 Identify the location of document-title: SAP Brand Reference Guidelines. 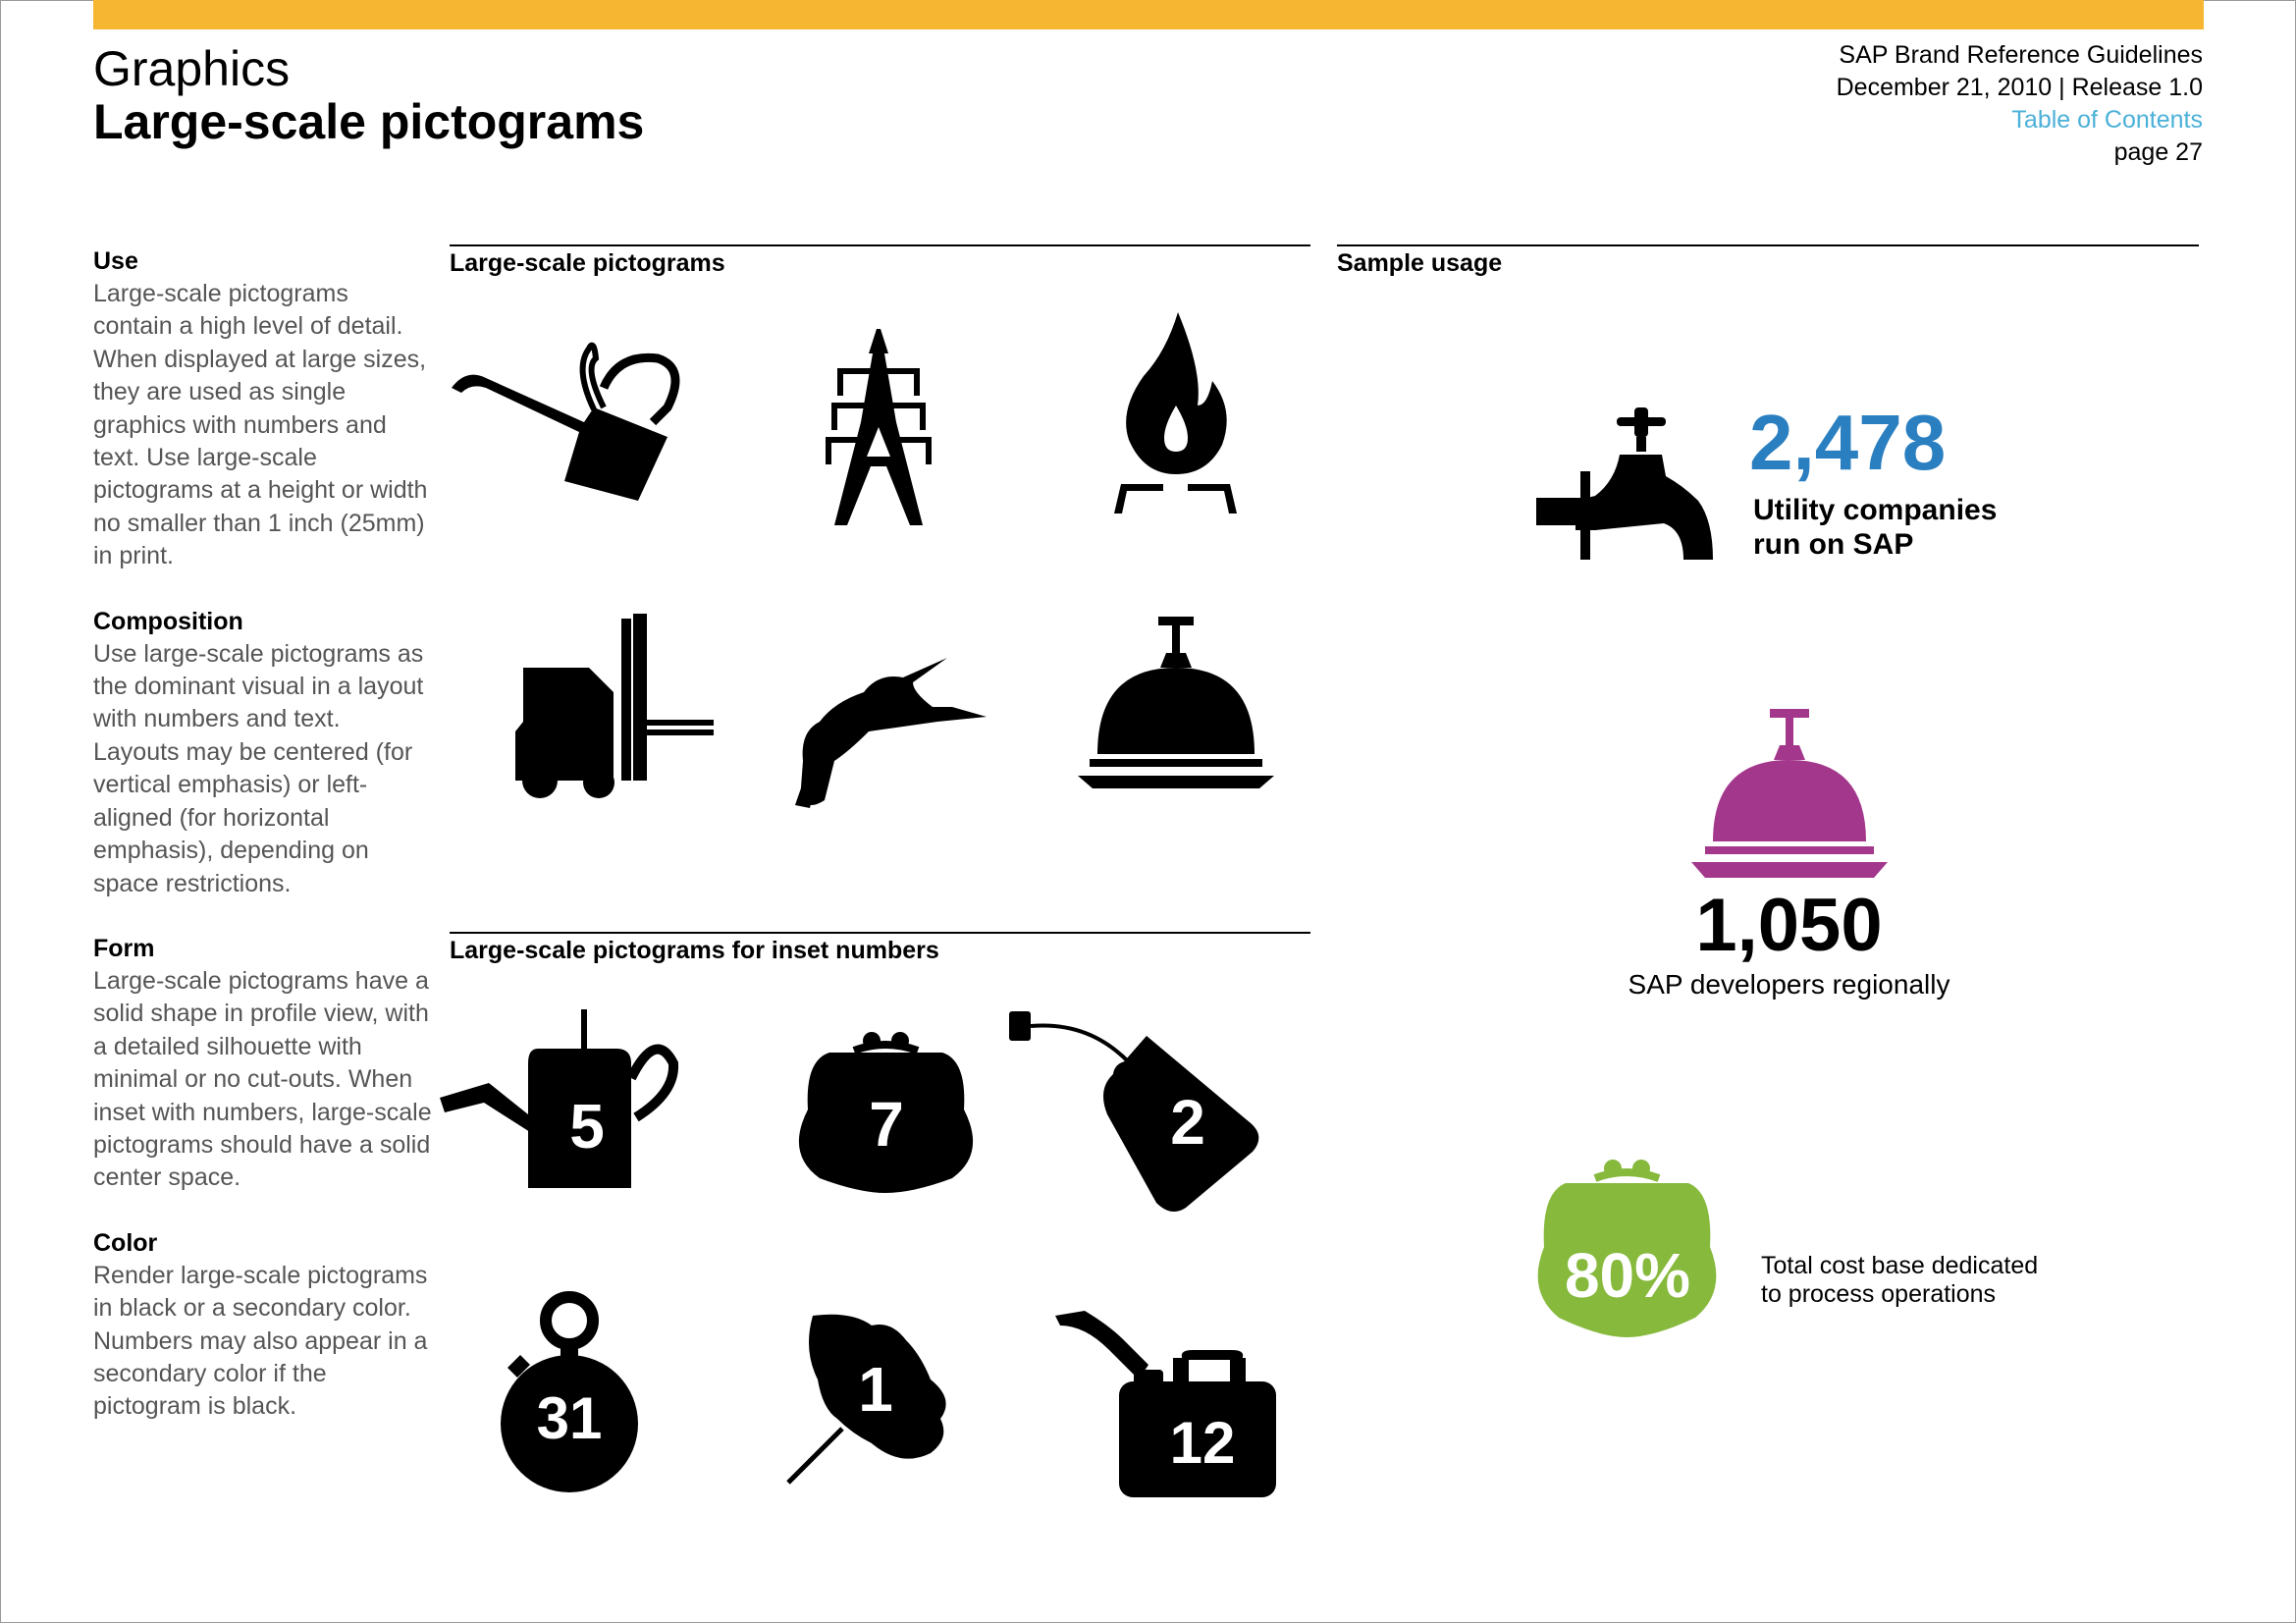
(2021, 55).